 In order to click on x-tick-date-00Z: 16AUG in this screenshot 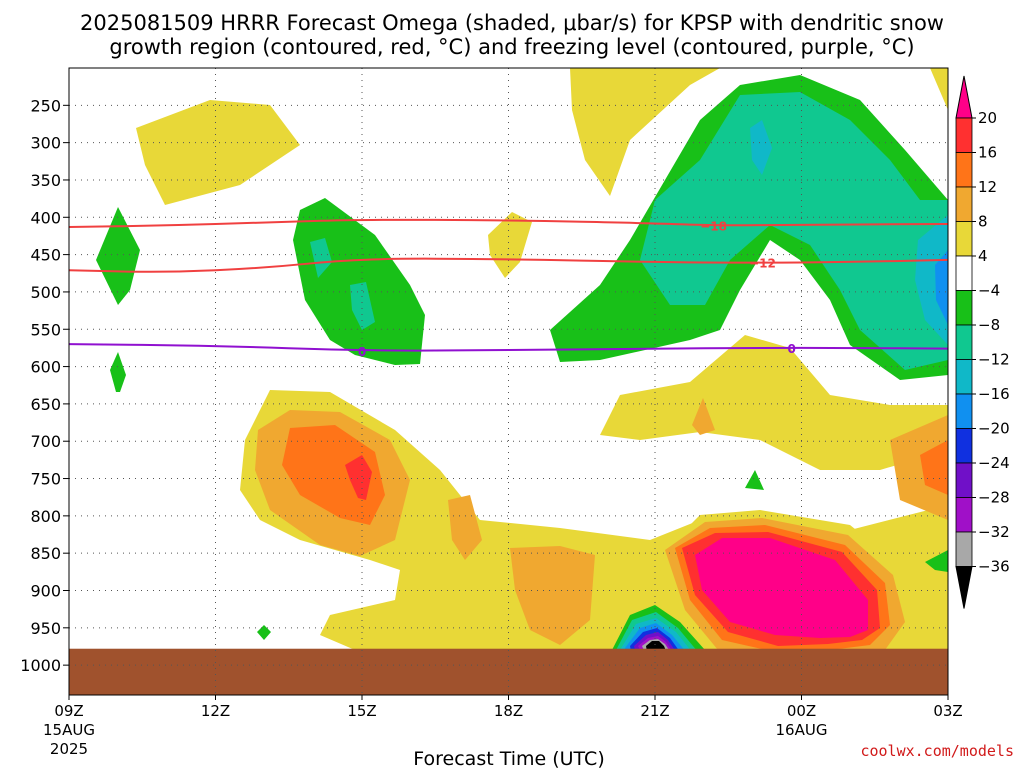, I will do `click(802, 730)`.